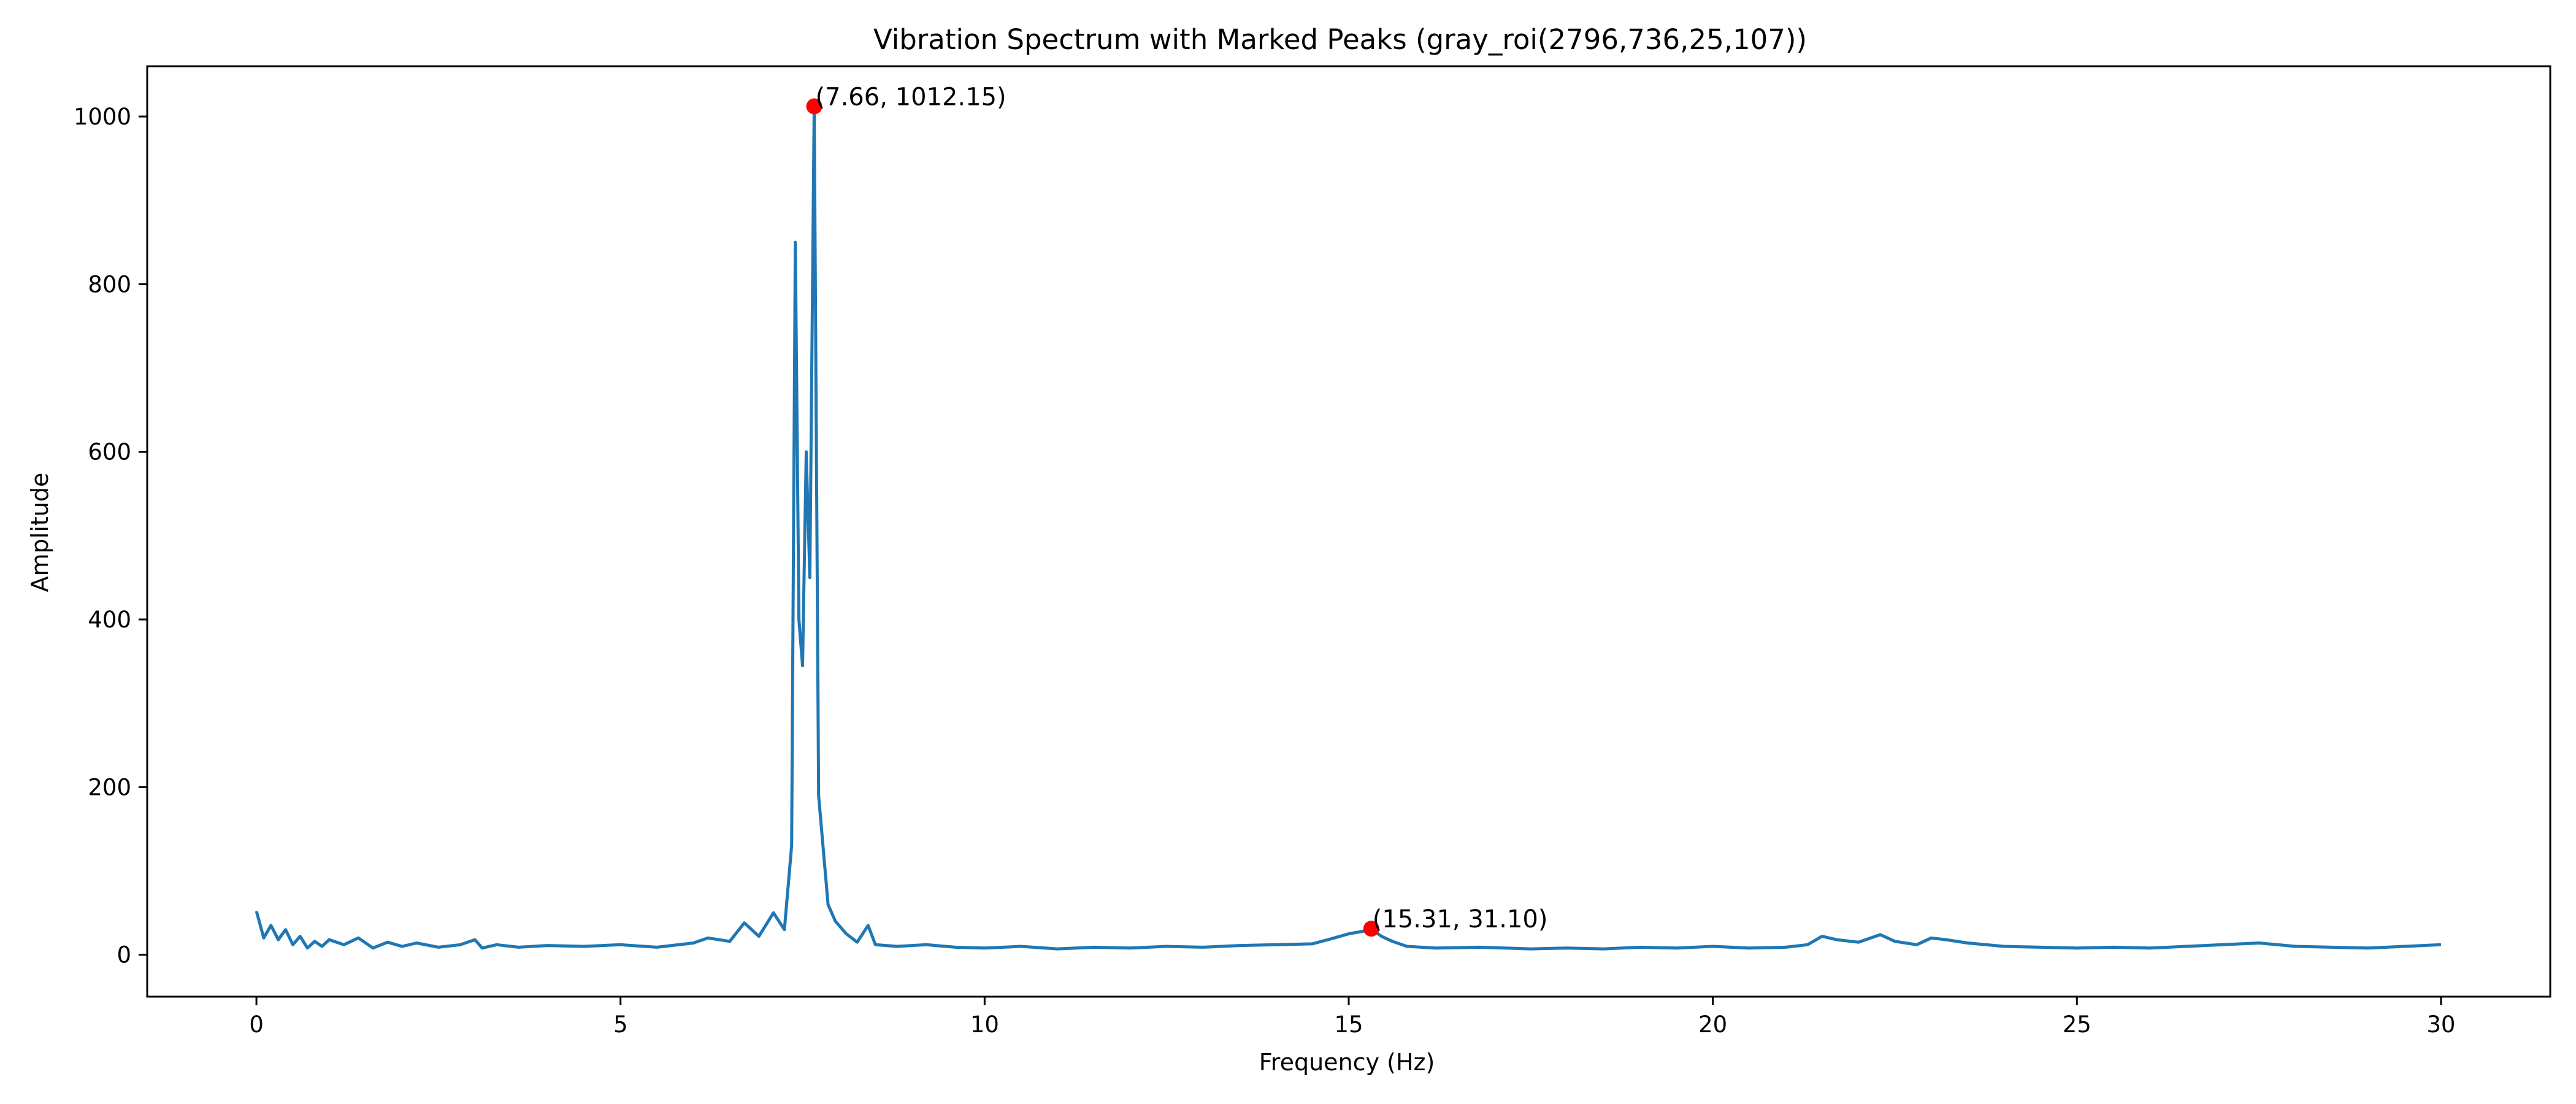 This screenshot has height=1104, width=2576. I want to click on x-tick-label: 15, so click(1348, 1024).